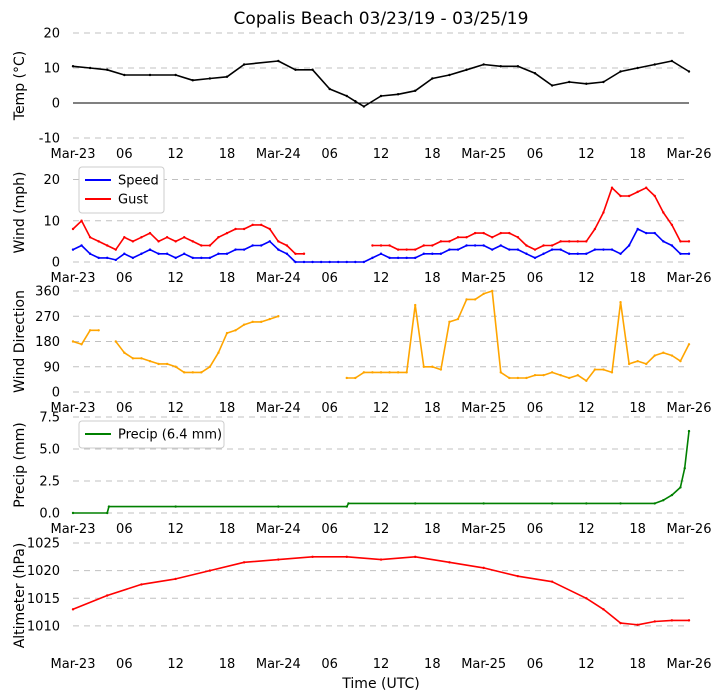  What do you see at coordinates (73, 408) in the screenshot?
I see `x-tick-label: Mar-23` at bounding box center [73, 408].